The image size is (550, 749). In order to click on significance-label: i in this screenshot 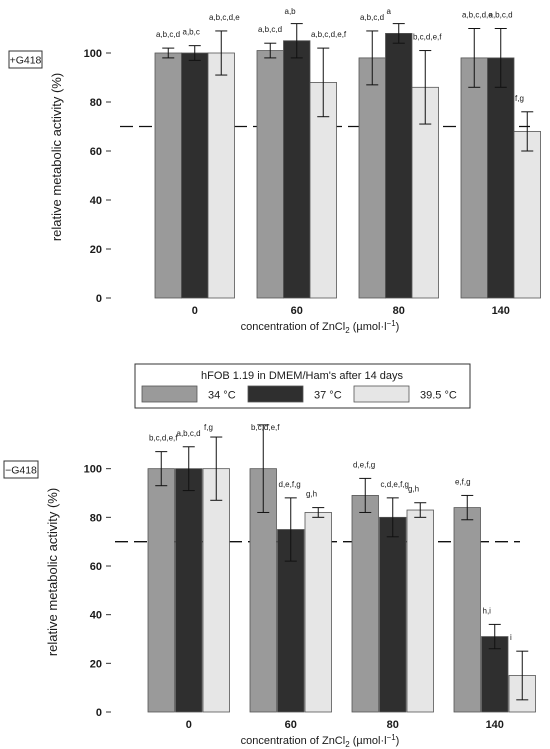, I will do `click(511, 637)`.